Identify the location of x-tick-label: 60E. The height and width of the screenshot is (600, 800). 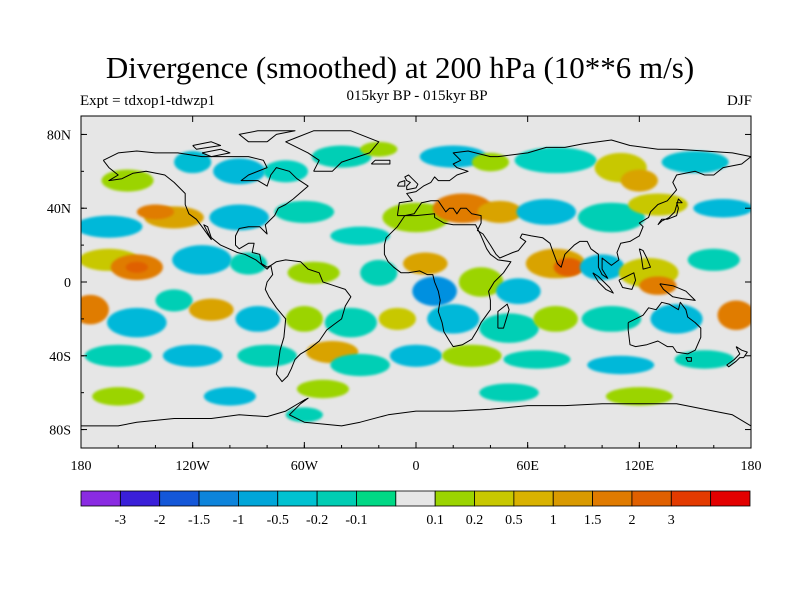
(527, 466).